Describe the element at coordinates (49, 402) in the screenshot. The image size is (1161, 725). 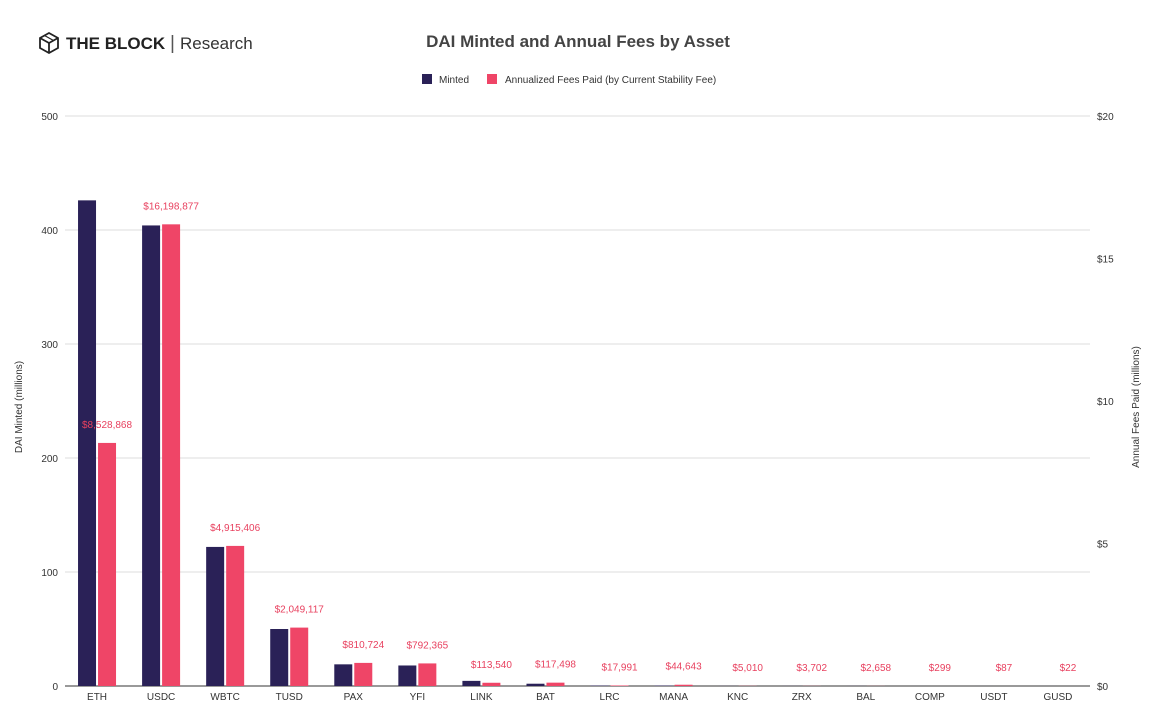
I see `left-axis-ticks: 0 100 200 300 400 500` at that location.